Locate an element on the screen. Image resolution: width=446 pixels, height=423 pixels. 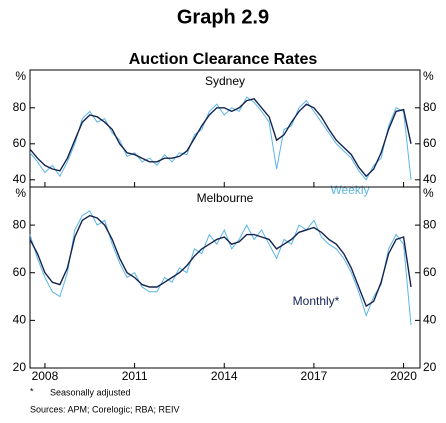
footnote-marker: * is located at coordinates (32, 391).